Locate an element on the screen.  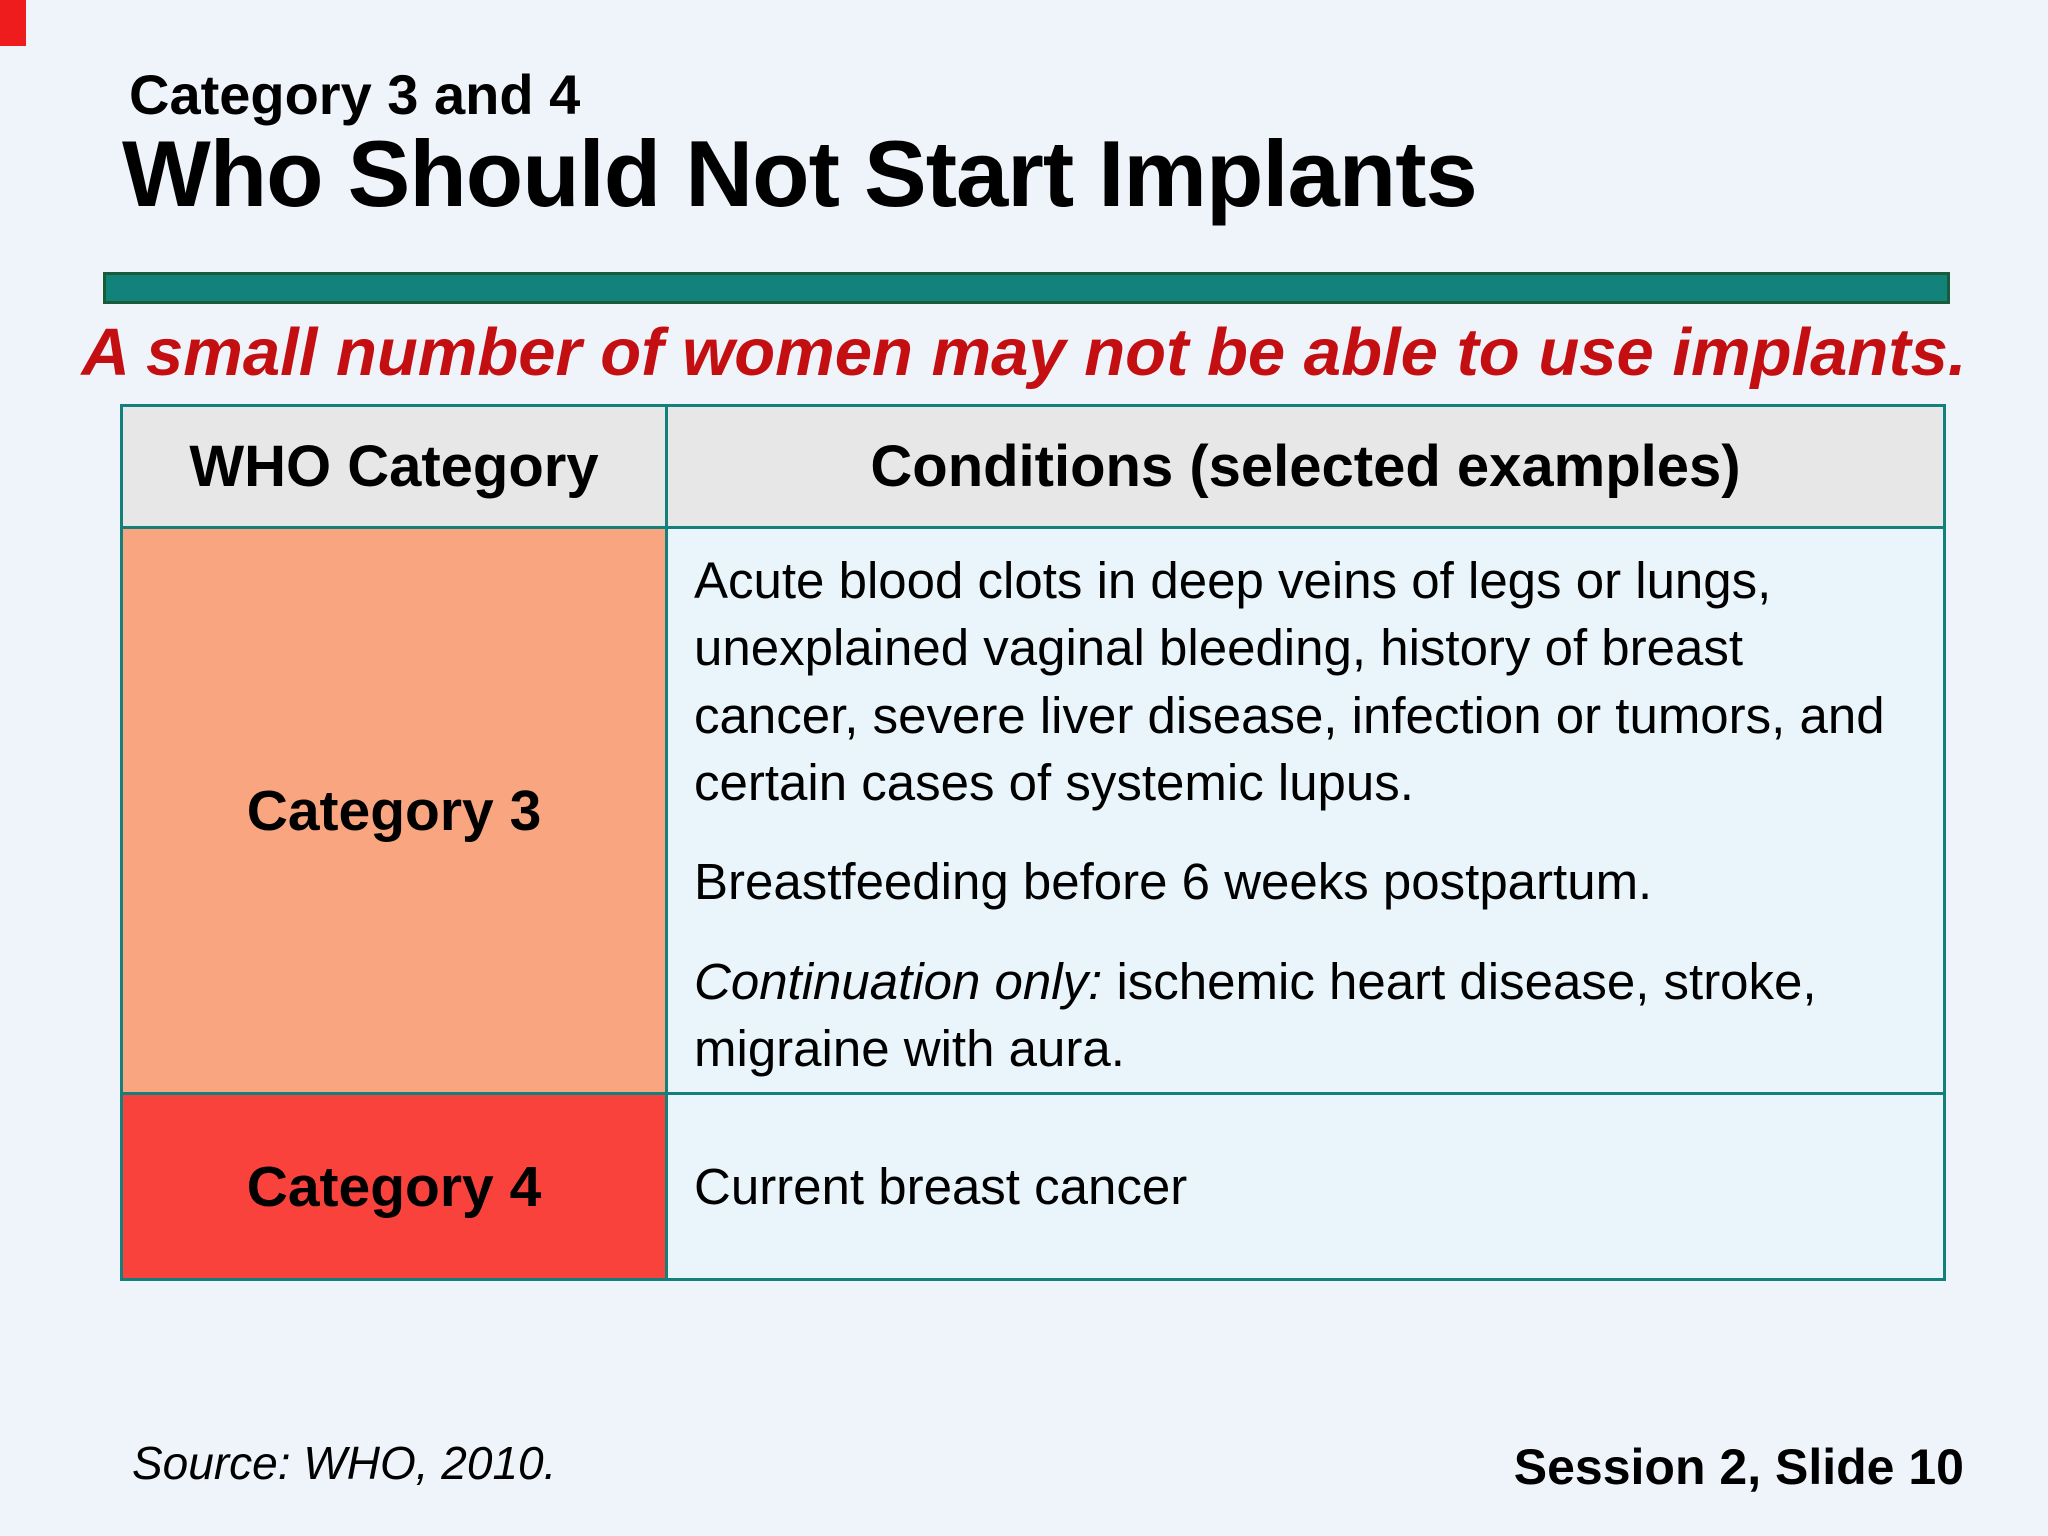
header-cell-who-category: WHO Category is located at coordinates (394, 466).